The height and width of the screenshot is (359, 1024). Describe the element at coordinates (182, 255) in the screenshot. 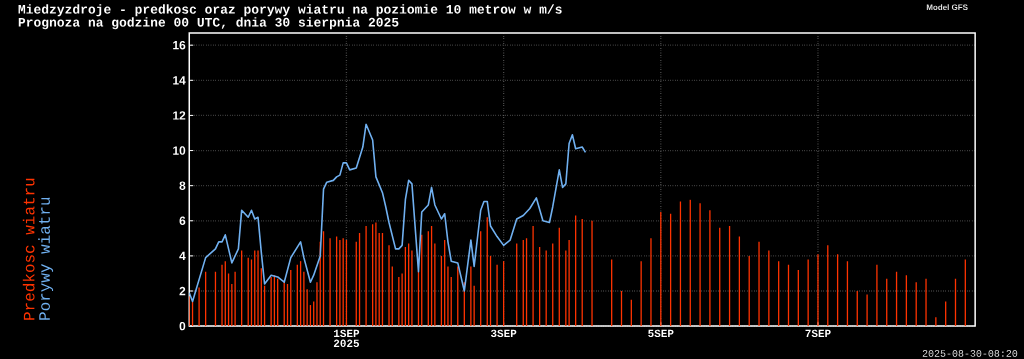

I see `y-tick-label: 4` at that location.